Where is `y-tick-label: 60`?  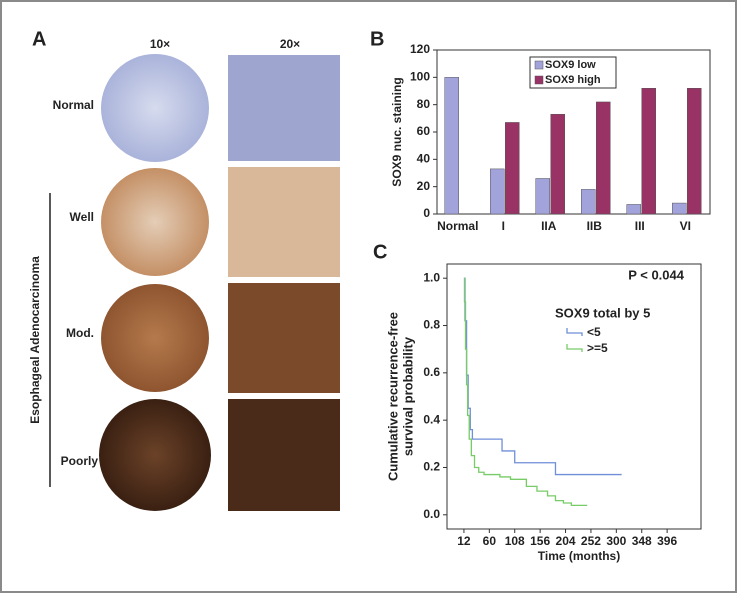
y-tick-label: 60 is located at coordinates (424, 131).